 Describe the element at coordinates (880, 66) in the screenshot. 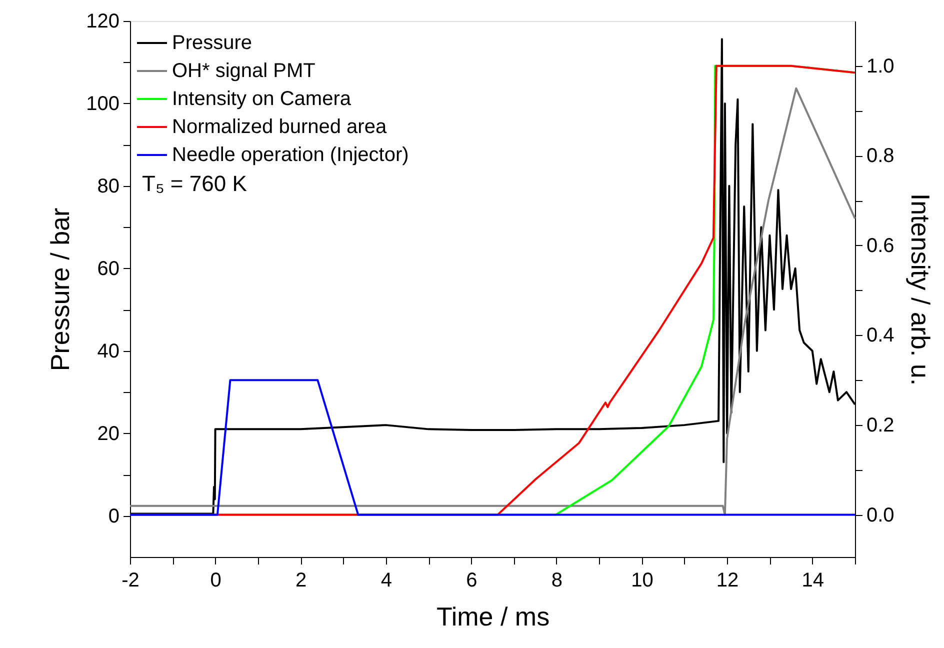

I see `y2-tick-label: 1.0` at that location.